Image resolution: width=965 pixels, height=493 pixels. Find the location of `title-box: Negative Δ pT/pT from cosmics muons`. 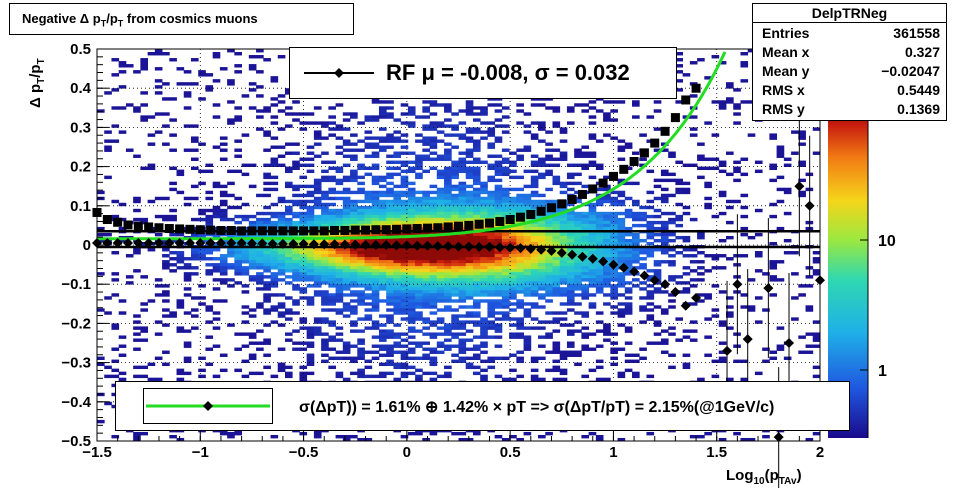

title-box: Negative Δ pT/pT from cosmics muons is located at coordinates (181, 19).